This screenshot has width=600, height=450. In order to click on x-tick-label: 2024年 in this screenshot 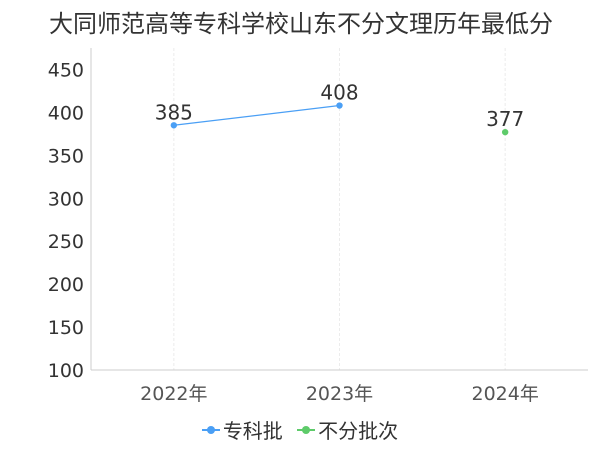, I will do `click(504, 394)`.